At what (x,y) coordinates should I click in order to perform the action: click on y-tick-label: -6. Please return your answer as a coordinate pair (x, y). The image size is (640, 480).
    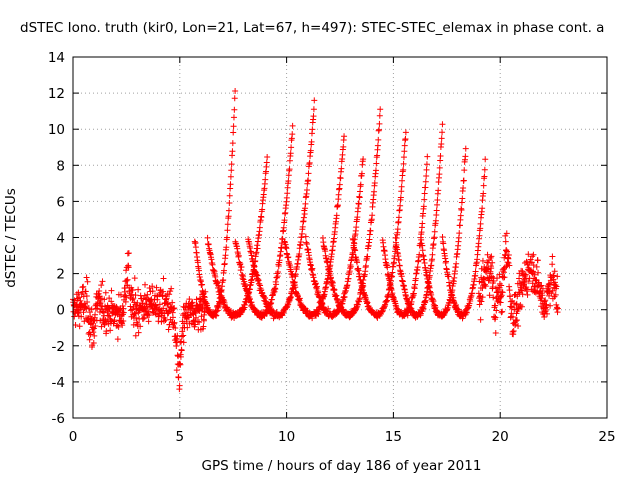
    Looking at the image, I should click on (58, 419).